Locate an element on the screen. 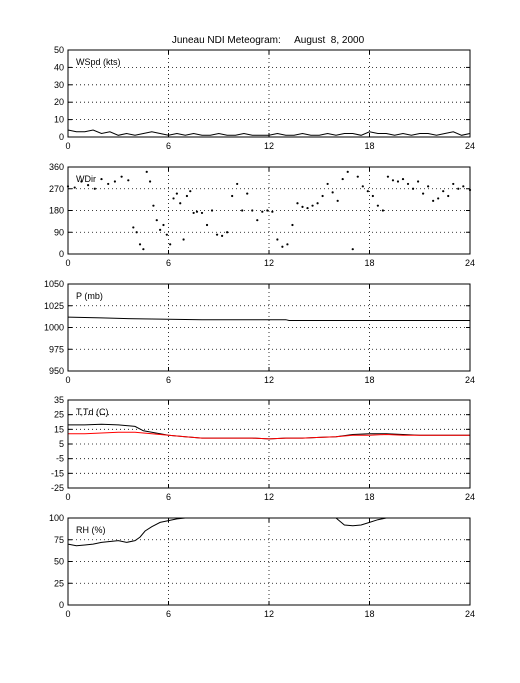  wspd-ytick-label: 10 is located at coordinates (59, 120).